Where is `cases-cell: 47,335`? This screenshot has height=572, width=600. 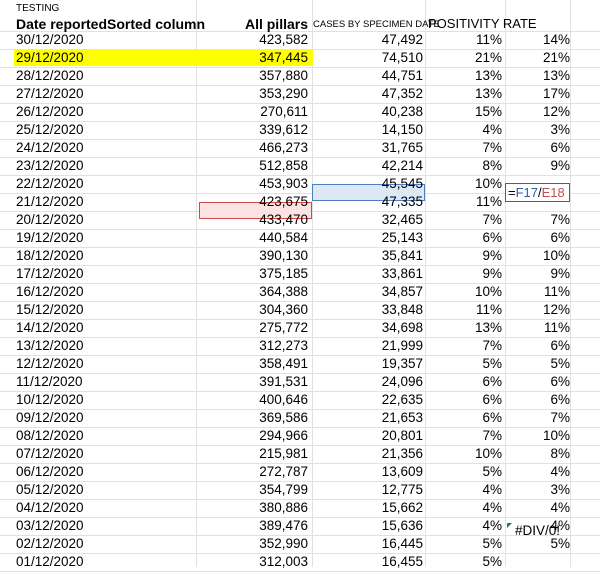 cases-cell: 47,335 is located at coordinates (402, 201).